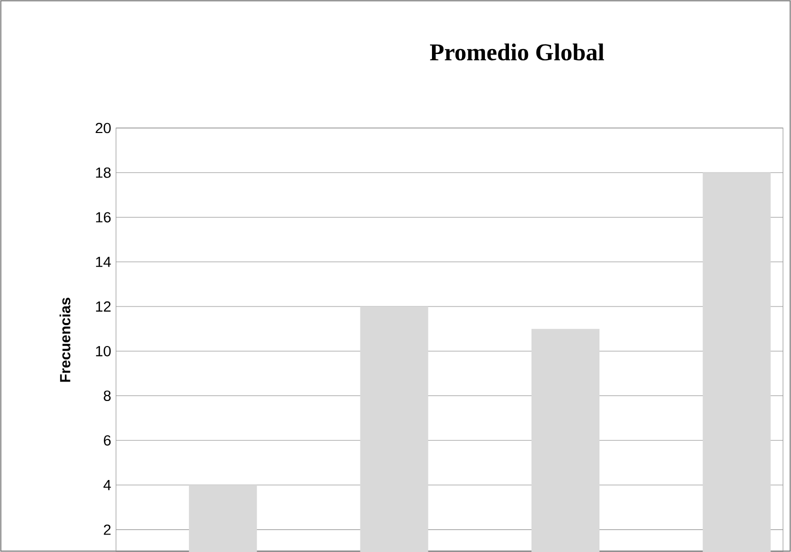 The width and height of the screenshot is (791, 552). I want to click on y-tick-label: 10, so click(103, 351).